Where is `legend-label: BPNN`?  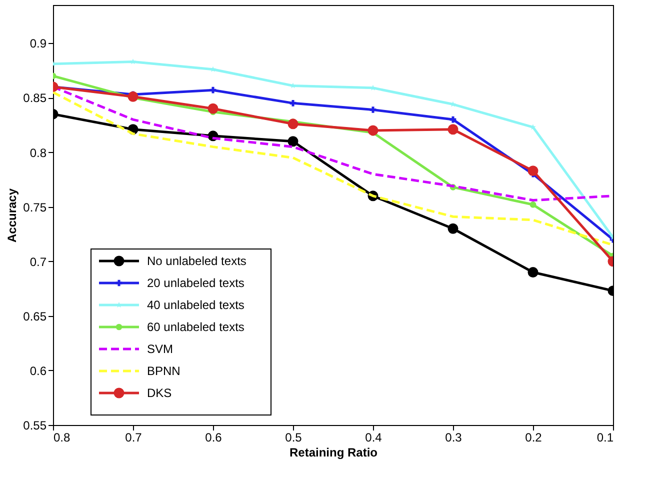
legend-label: BPNN is located at coordinates (163, 371).